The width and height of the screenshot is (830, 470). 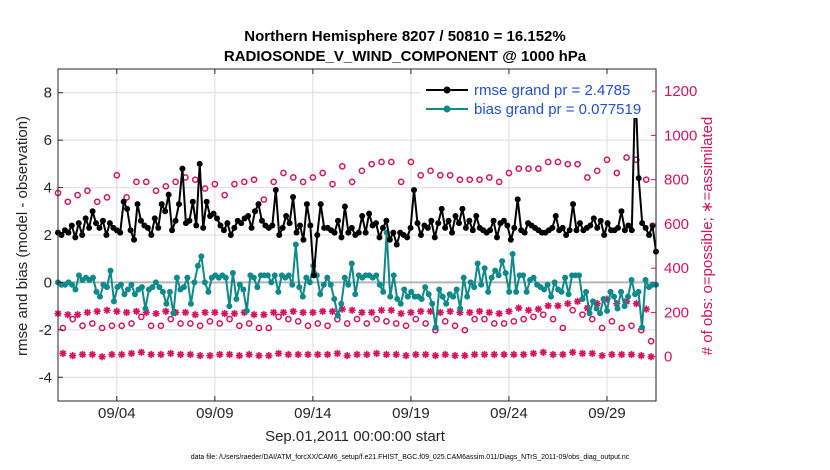 I want to click on legend-box, so click(x=536, y=98).